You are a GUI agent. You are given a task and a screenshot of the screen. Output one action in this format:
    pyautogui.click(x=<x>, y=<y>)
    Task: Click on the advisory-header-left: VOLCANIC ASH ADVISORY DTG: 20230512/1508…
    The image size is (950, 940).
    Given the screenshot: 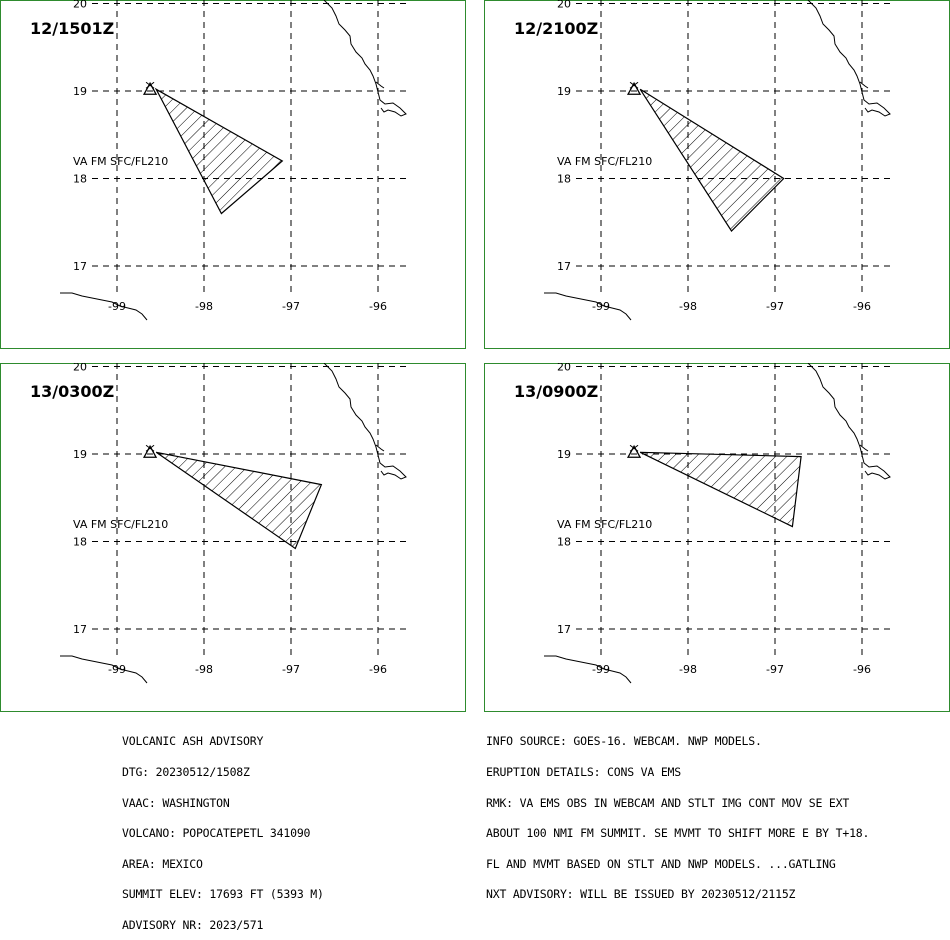 What is the action you would take?
    pyautogui.click(x=223, y=828)
    